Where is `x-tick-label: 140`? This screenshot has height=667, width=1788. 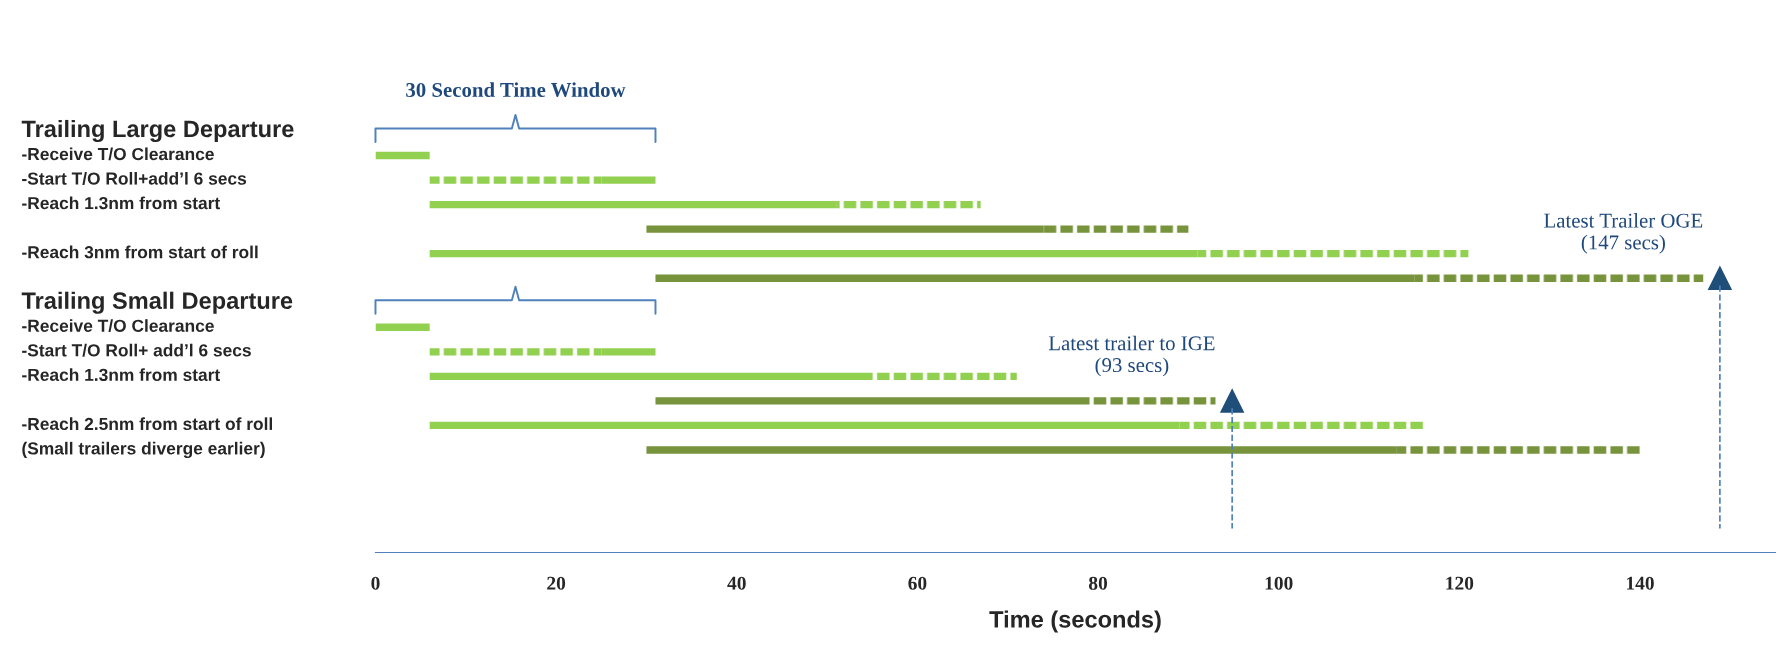 x-tick-label: 140 is located at coordinates (1640, 583).